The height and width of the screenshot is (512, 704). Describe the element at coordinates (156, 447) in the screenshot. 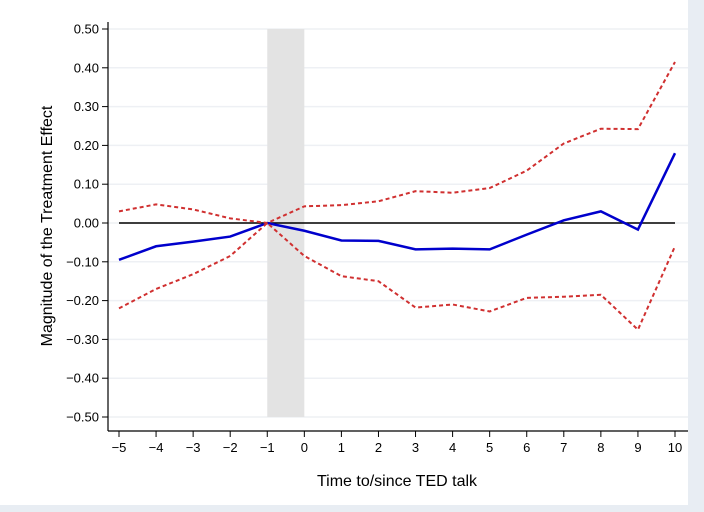

I see `x-tick-label: −4` at that location.